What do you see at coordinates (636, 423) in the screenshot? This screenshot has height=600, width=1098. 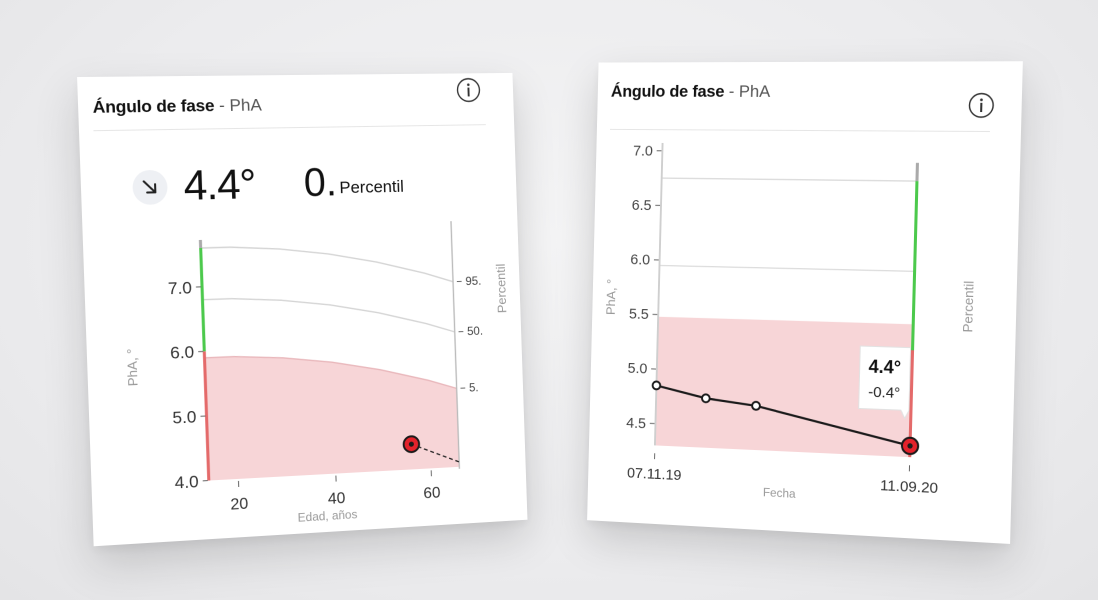 I see `y-tick-label: 4.5` at bounding box center [636, 423].